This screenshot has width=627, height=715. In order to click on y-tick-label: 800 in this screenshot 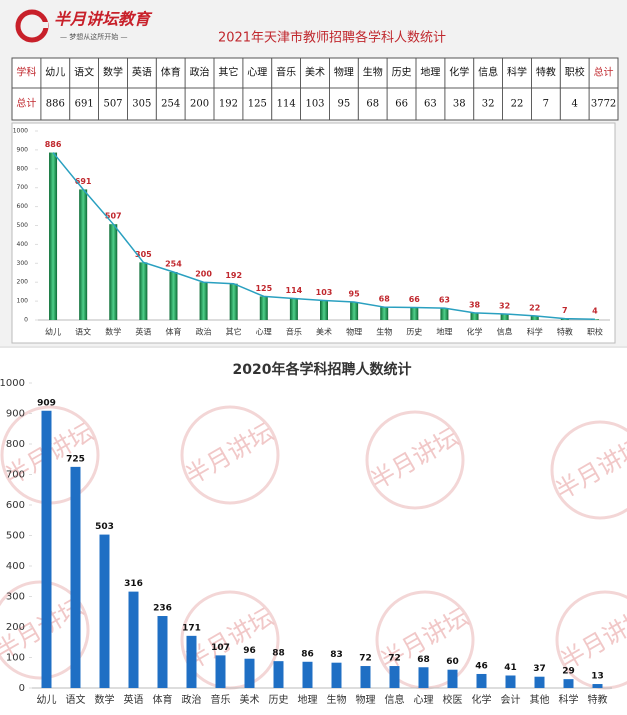, I will do `click(23, 168)`.